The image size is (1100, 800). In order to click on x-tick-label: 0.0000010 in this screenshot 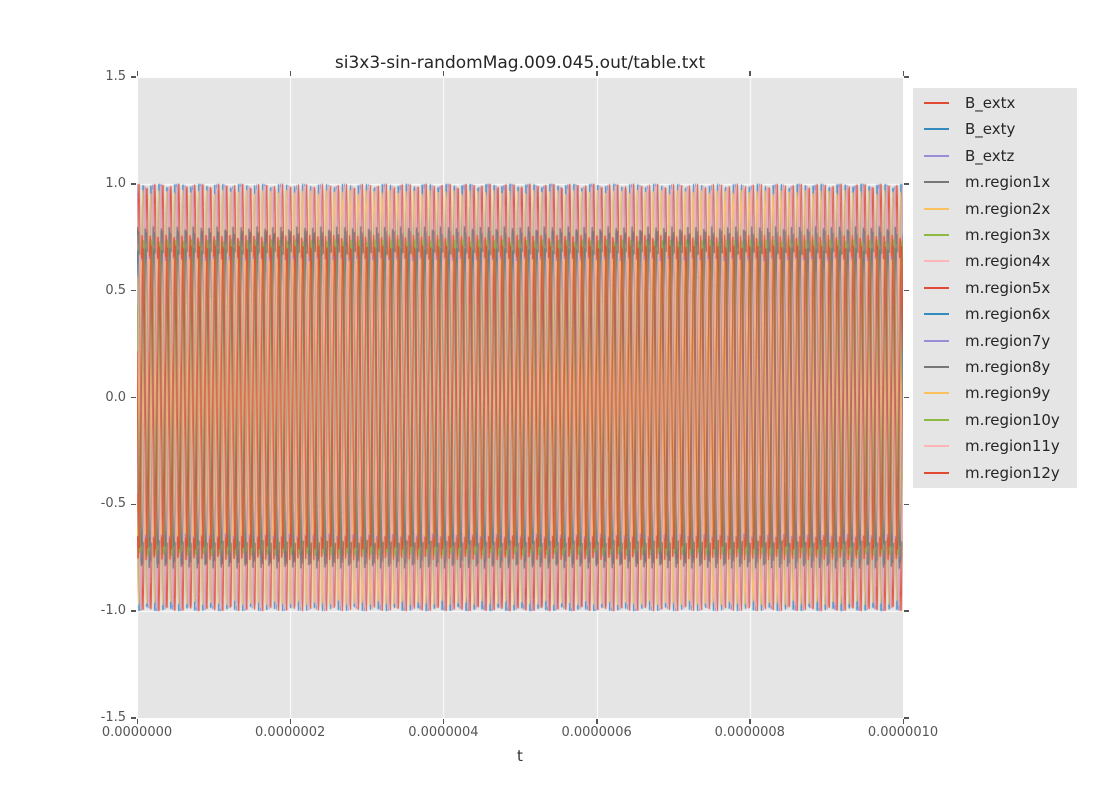, I will do `click(903, 732)`.